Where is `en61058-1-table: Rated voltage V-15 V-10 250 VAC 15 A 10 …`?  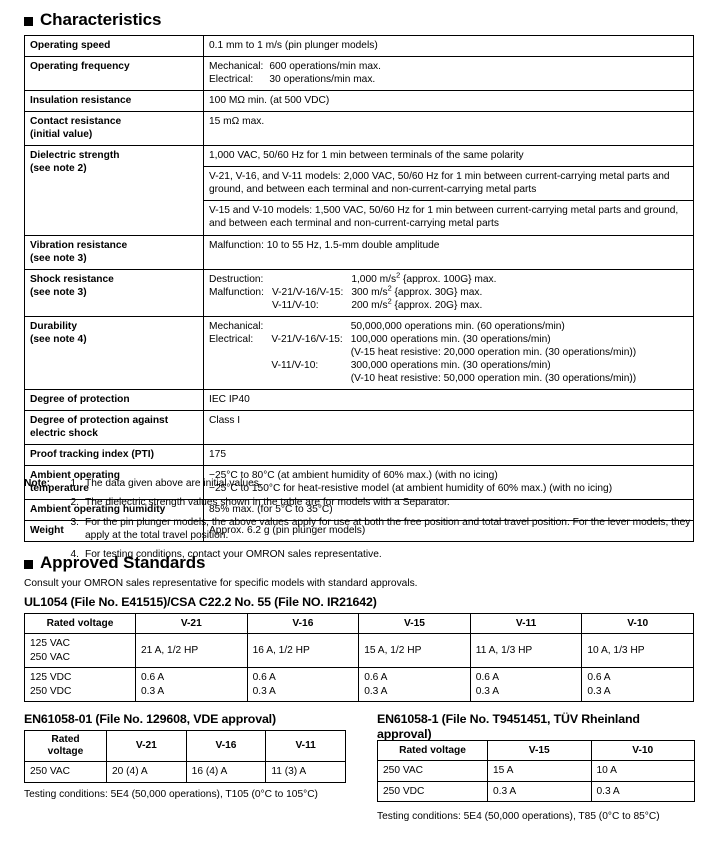 en61058-1-table: Rated voltage V-15 V-10 250 VAC 15 A 10 … is located at coordinates (536, 770).